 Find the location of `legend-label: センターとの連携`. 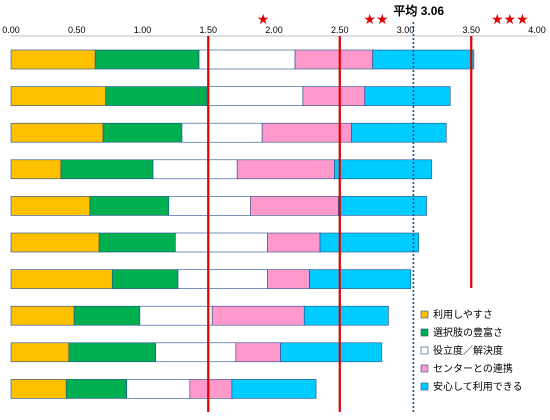

legend-label: センターとの連携 is located at coordinates (473, 368).